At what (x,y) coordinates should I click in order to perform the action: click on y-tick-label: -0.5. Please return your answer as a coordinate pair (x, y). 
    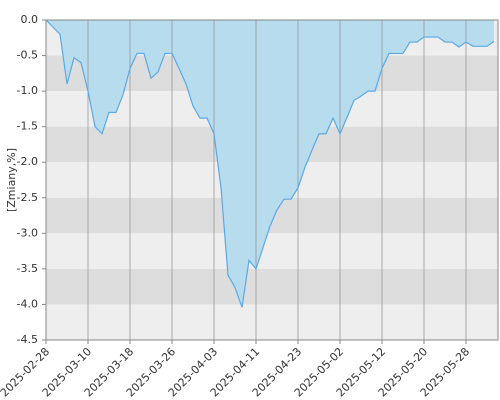
    Looking at the image, I should click on (27, 55).